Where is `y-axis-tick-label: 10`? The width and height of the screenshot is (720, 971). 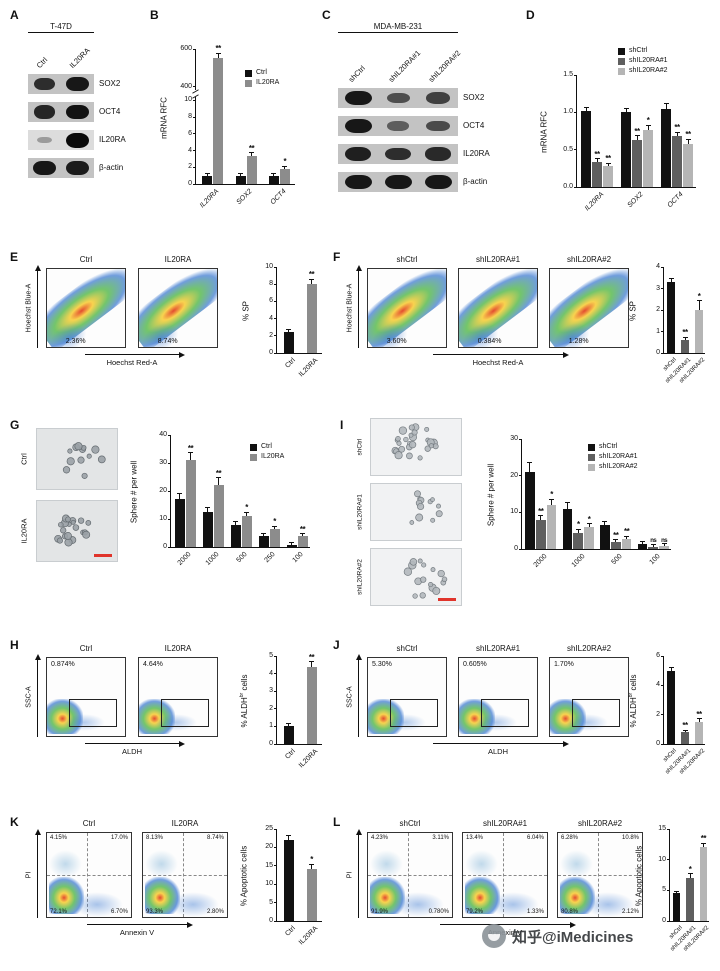 y-axis-tick-label: 10 is located at coordinates (163, 518).